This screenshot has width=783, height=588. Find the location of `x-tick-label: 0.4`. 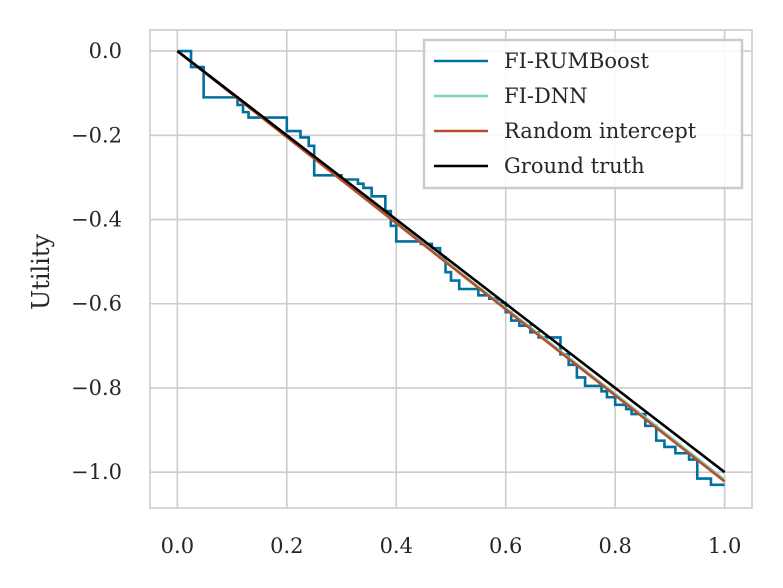

x-tick-label: 0.4 is located at coordinates (396, 546).